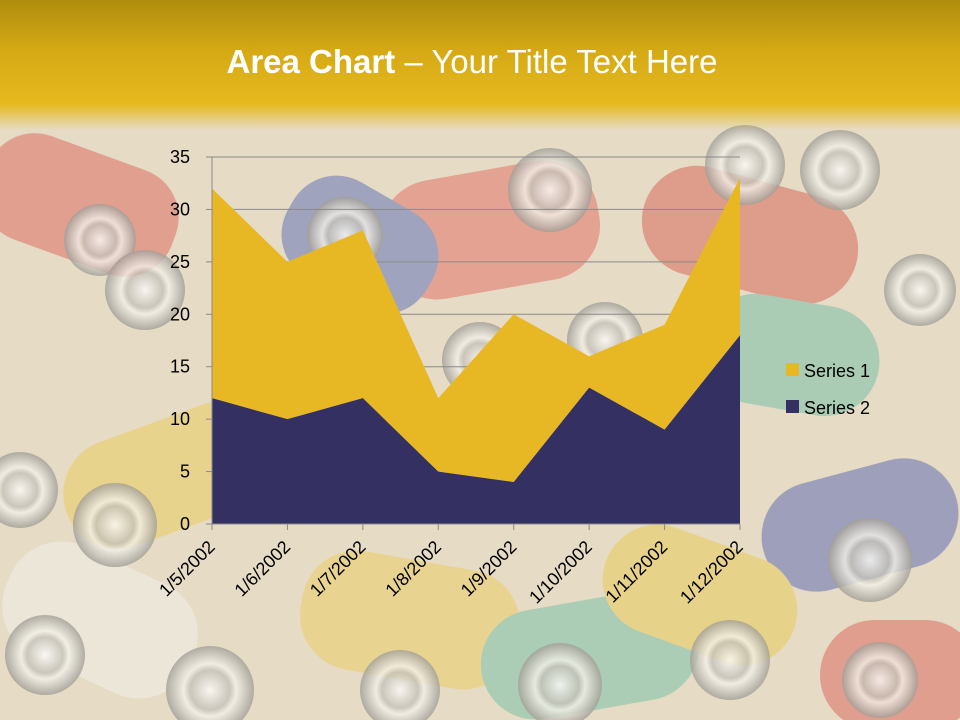 The height and width of the screenshot is (720, 960). I want to click on y-tick-label: 25, so click(180, 262).